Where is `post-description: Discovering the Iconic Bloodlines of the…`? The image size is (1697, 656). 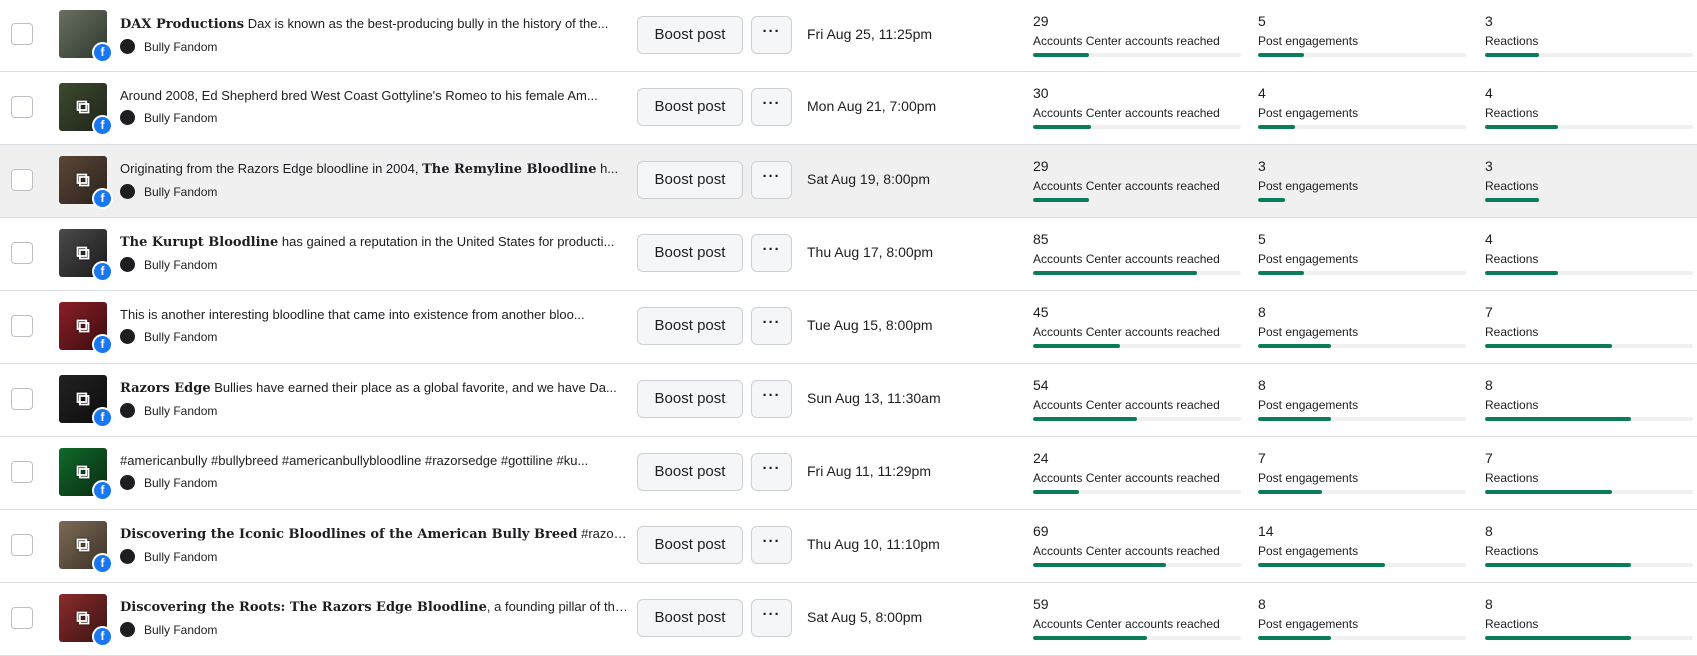
post-description: Discovering the Iconic Bloodlines of the… is located at coordinates (374, 534).